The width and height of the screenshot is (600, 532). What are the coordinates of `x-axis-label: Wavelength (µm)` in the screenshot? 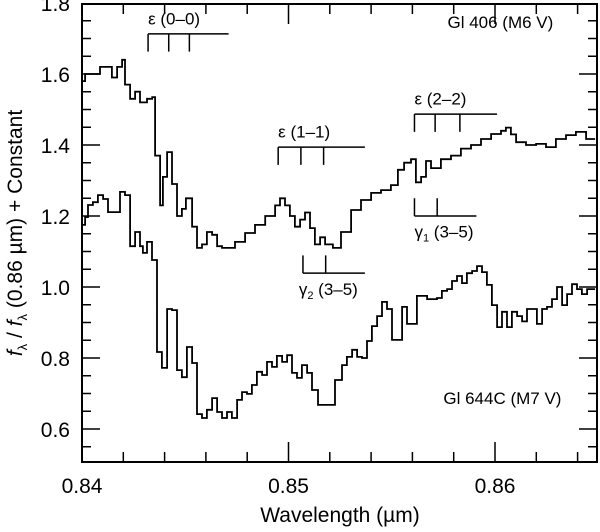 It's located at (340, 515).